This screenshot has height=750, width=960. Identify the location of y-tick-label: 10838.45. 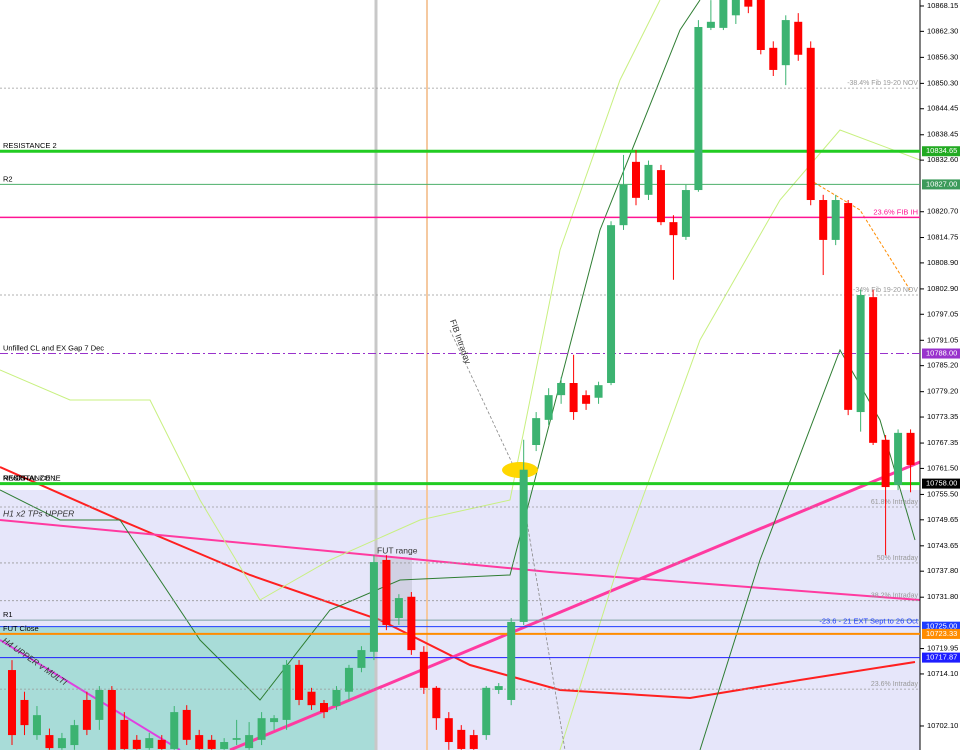
(942, 134).